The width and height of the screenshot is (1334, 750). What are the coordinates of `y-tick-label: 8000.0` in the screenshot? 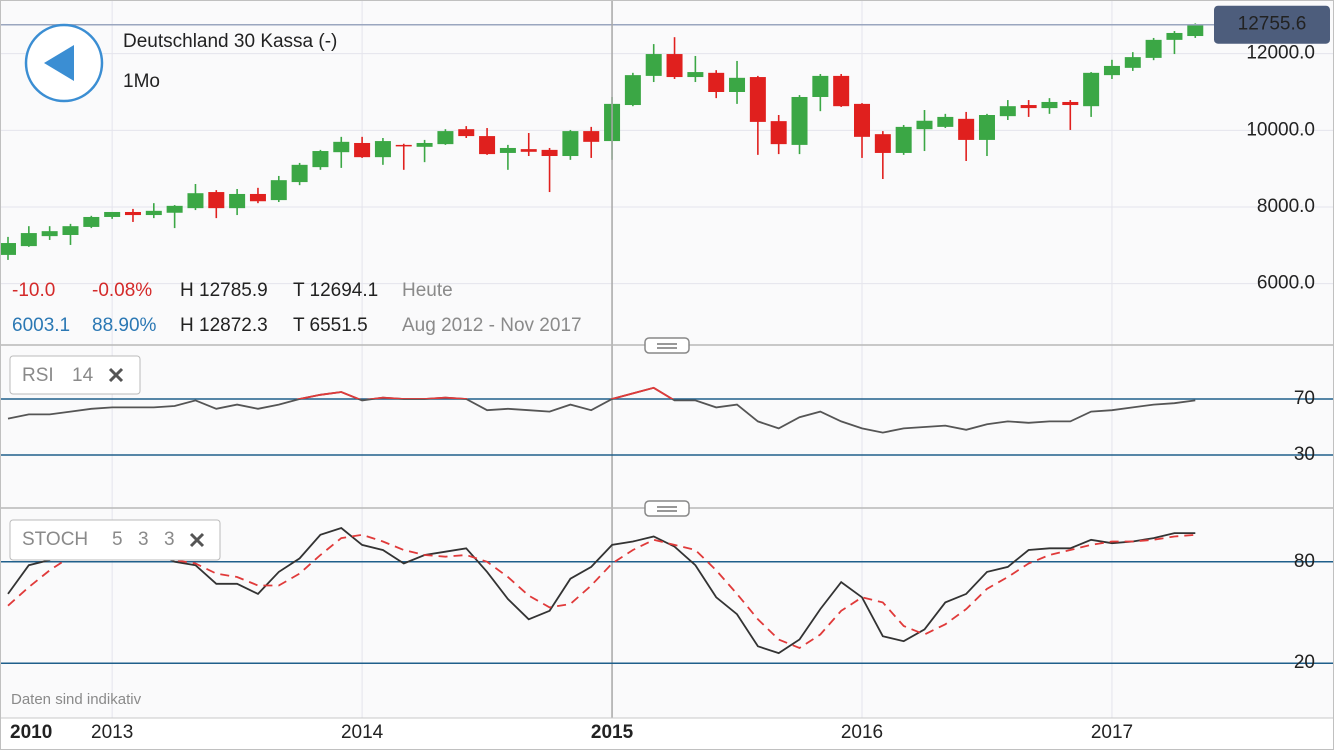 It's located at (1286, 206).